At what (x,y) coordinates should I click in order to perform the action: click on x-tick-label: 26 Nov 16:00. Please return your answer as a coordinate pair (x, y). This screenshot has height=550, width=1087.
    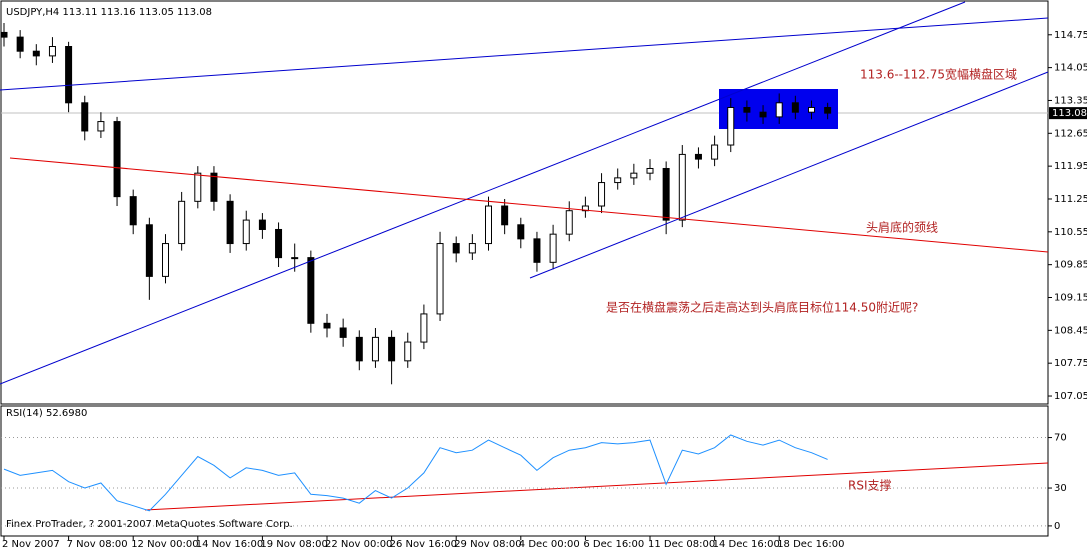
    Looking at the image, I should click on (423, 544).